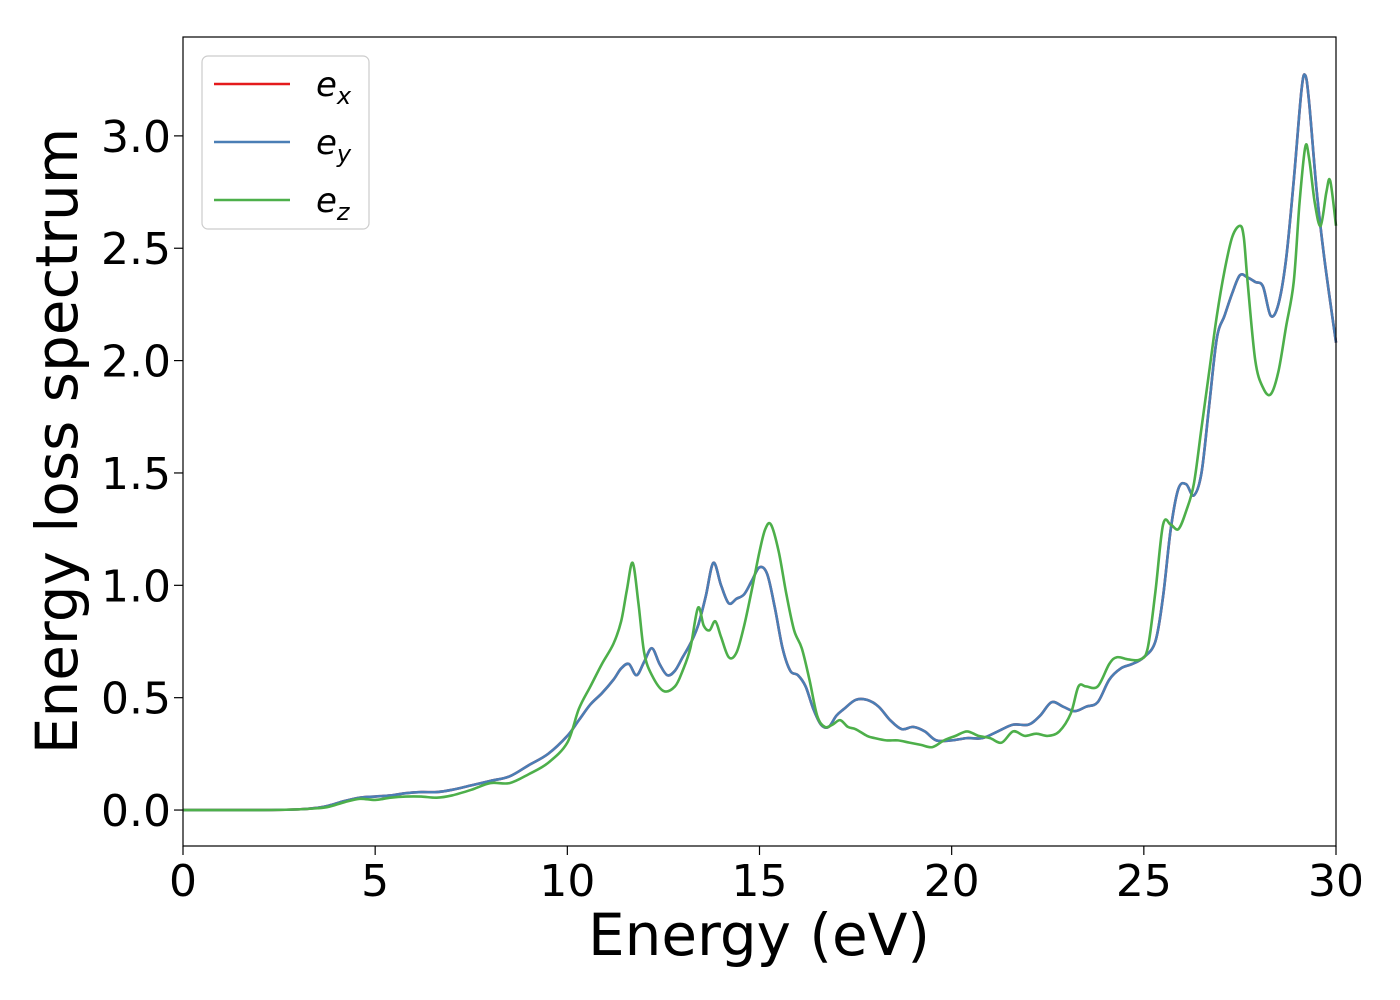  I want to click on y-tick-label: 0.0, so click(136, 811).